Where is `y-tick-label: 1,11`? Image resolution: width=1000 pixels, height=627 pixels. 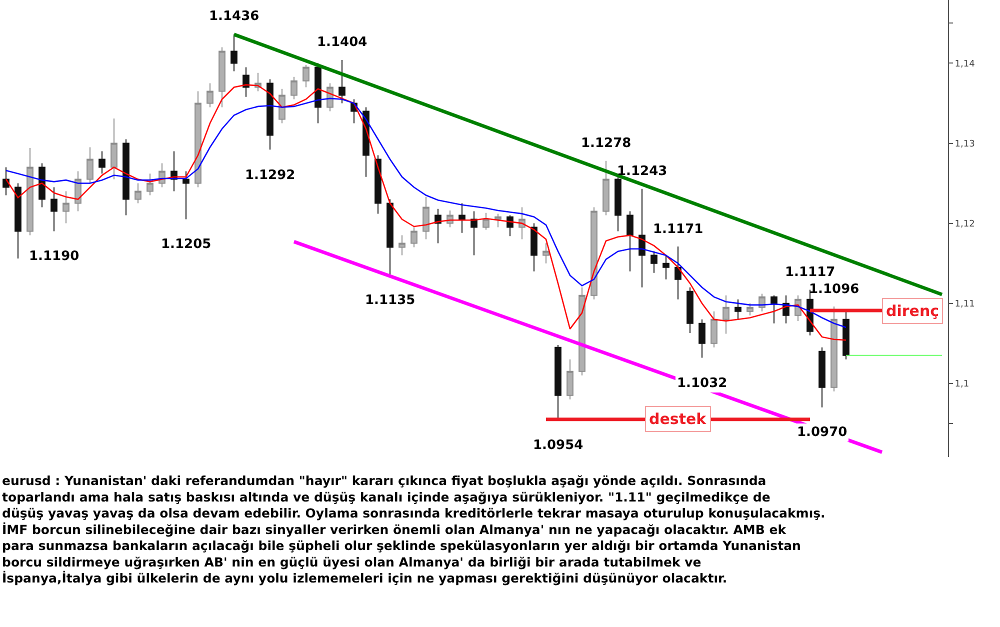 y-tick-label: 1,11 is located at coordinates (964, 304).